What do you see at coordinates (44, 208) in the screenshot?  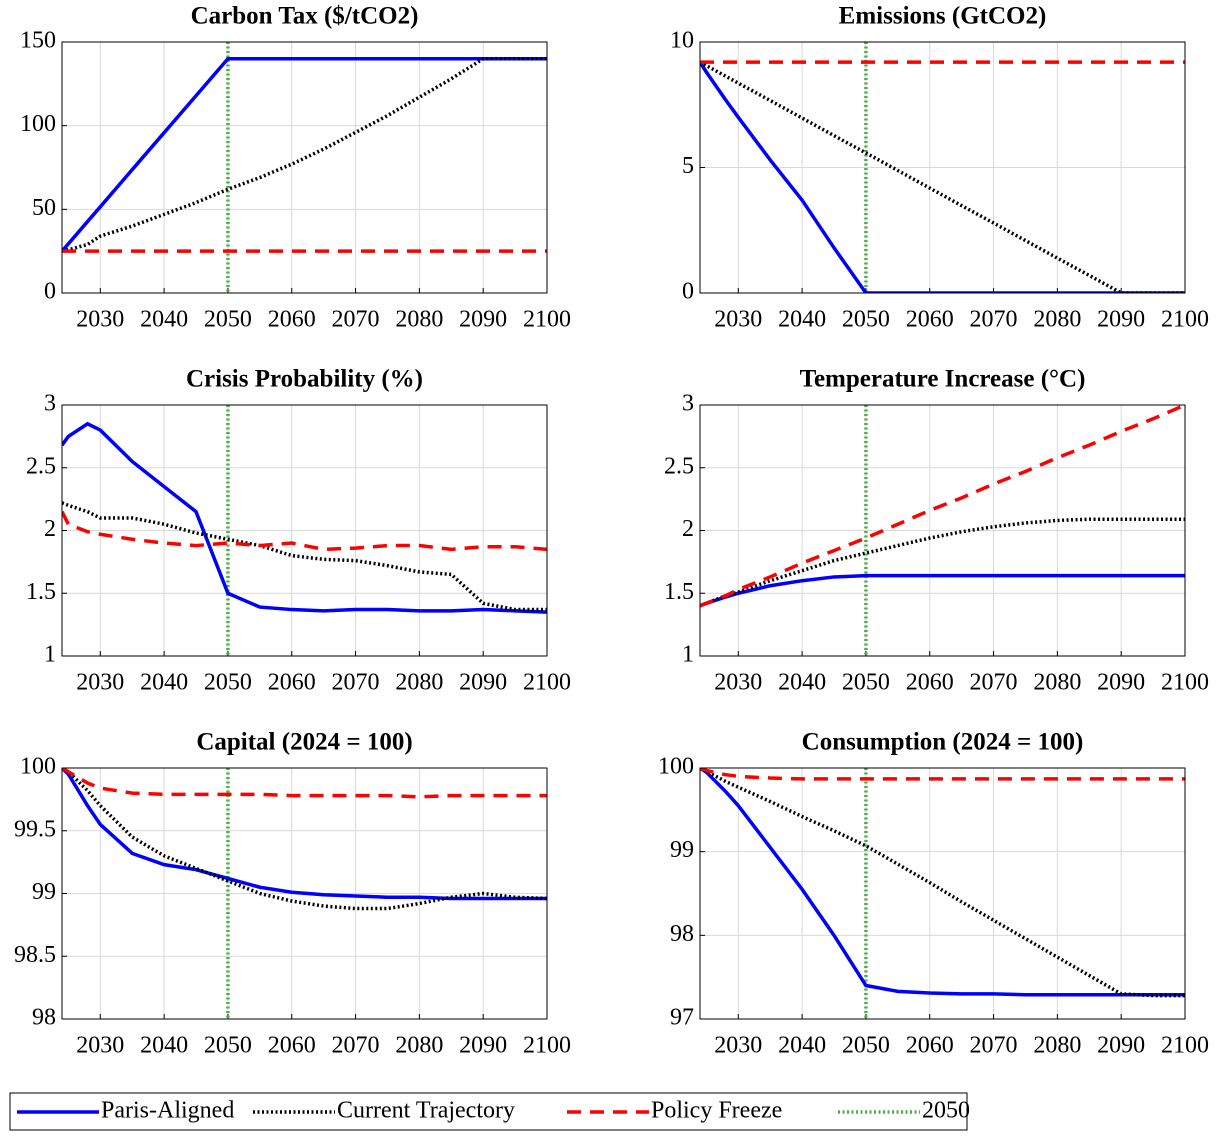 I see `y-tick-label: 50` at bounding box center [44, 208].